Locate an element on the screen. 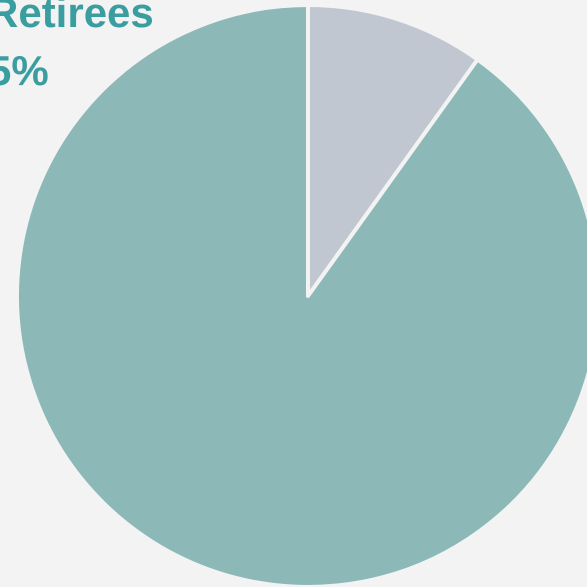 This screenshot has width=587, height=587. slice-label-name: Retirees is located at coordinates (77, 18).